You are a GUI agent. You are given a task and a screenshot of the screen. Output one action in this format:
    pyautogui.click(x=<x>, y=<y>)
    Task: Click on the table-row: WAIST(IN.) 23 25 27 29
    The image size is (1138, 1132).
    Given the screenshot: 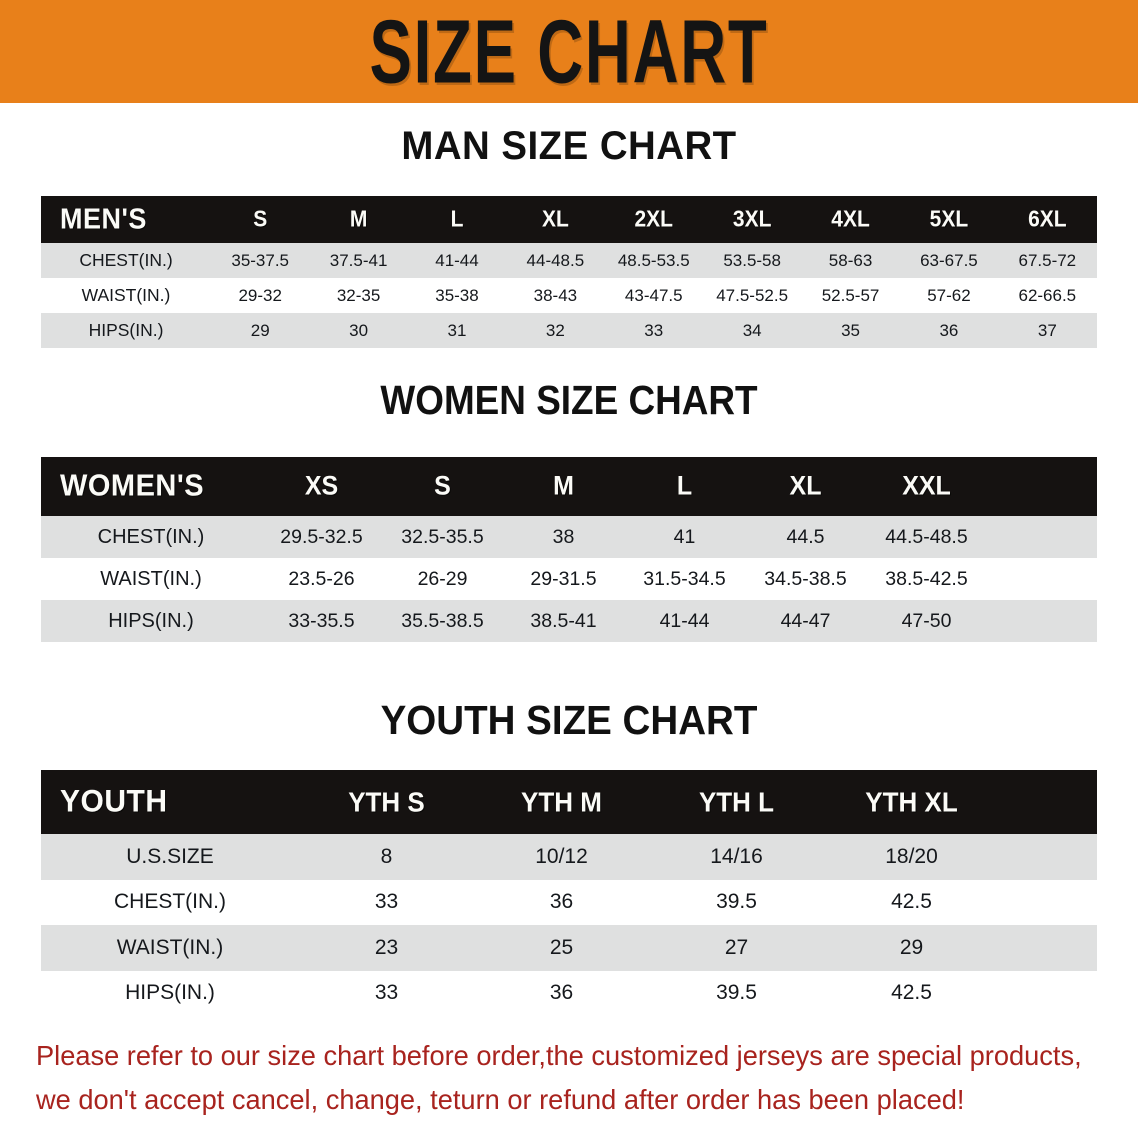 What is the action you would take?
    pyautogui.click(x=569, y=948)
    